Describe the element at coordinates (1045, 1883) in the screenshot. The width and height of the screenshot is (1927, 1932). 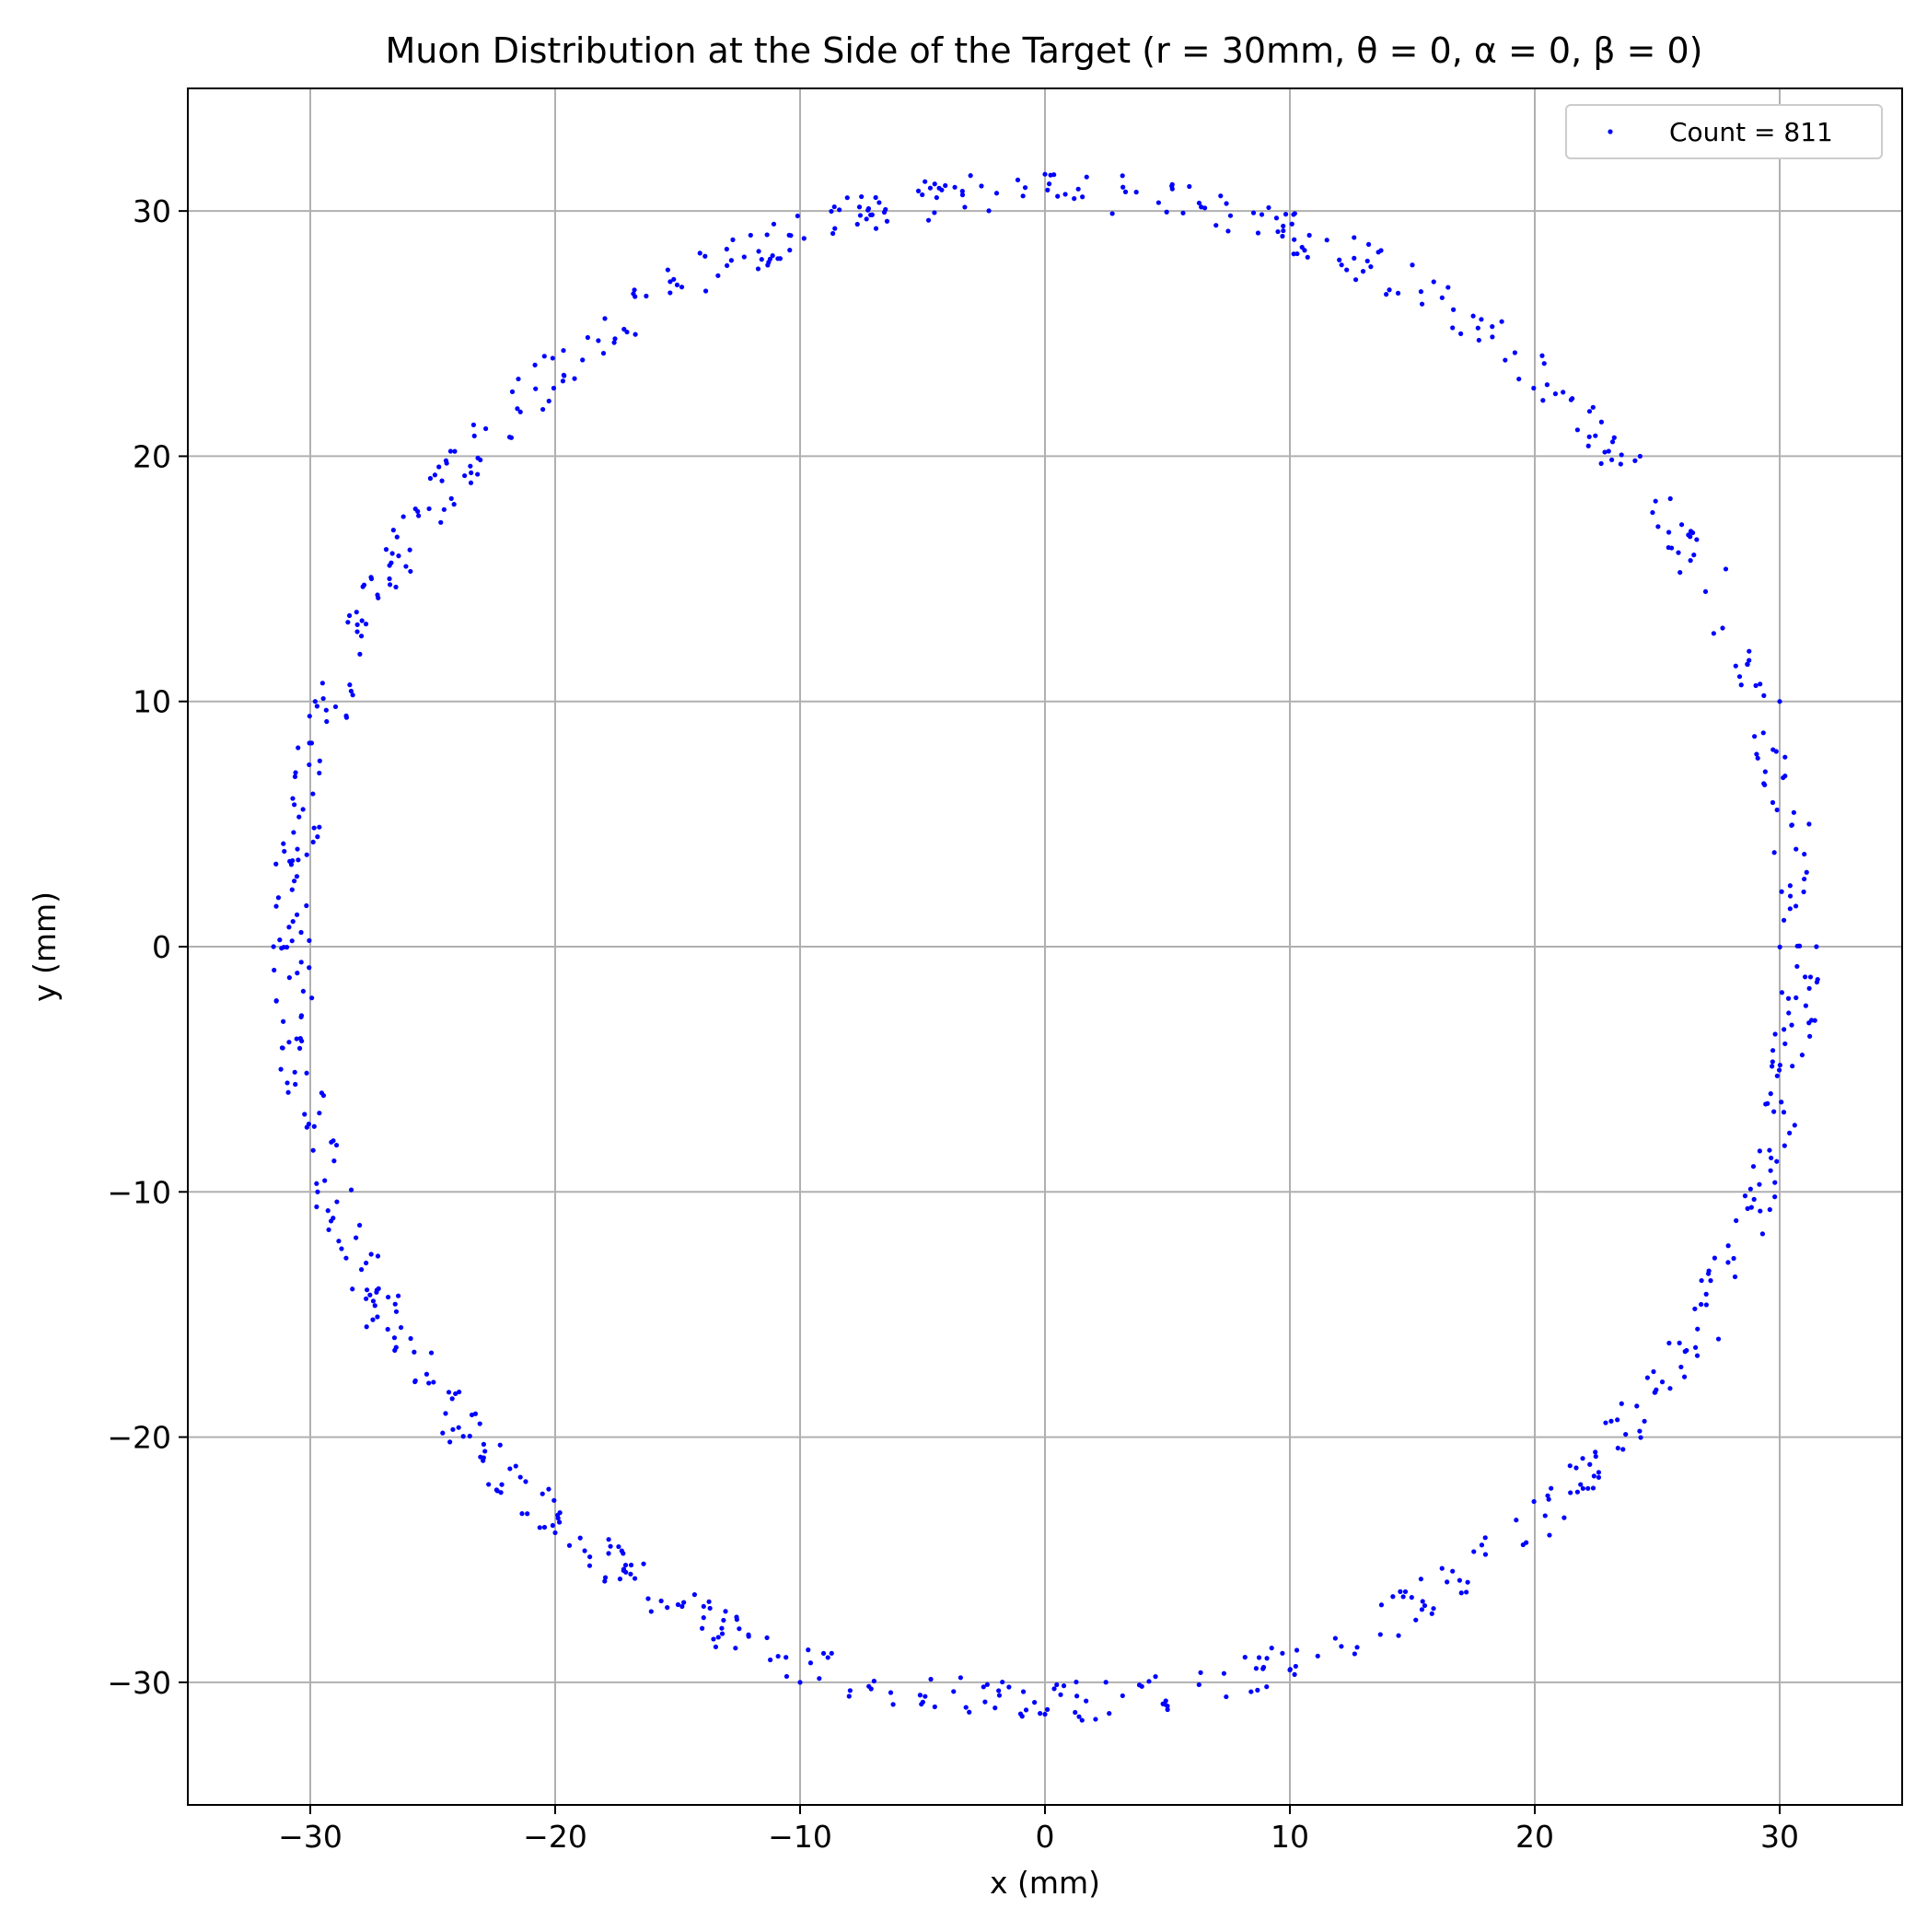
I see `x-axis-label: x (mm)` at that location.